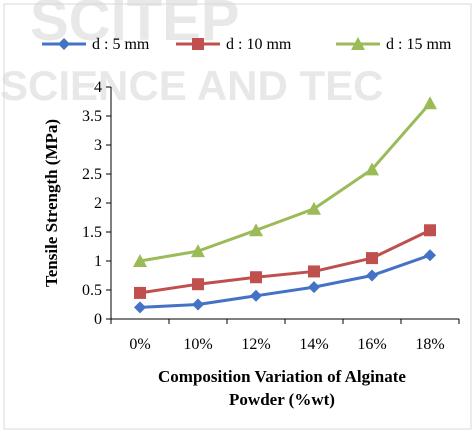  Describe the element at coordinates (98, 261) in the screenshot. I see `y-tick-label: 1` at that location.